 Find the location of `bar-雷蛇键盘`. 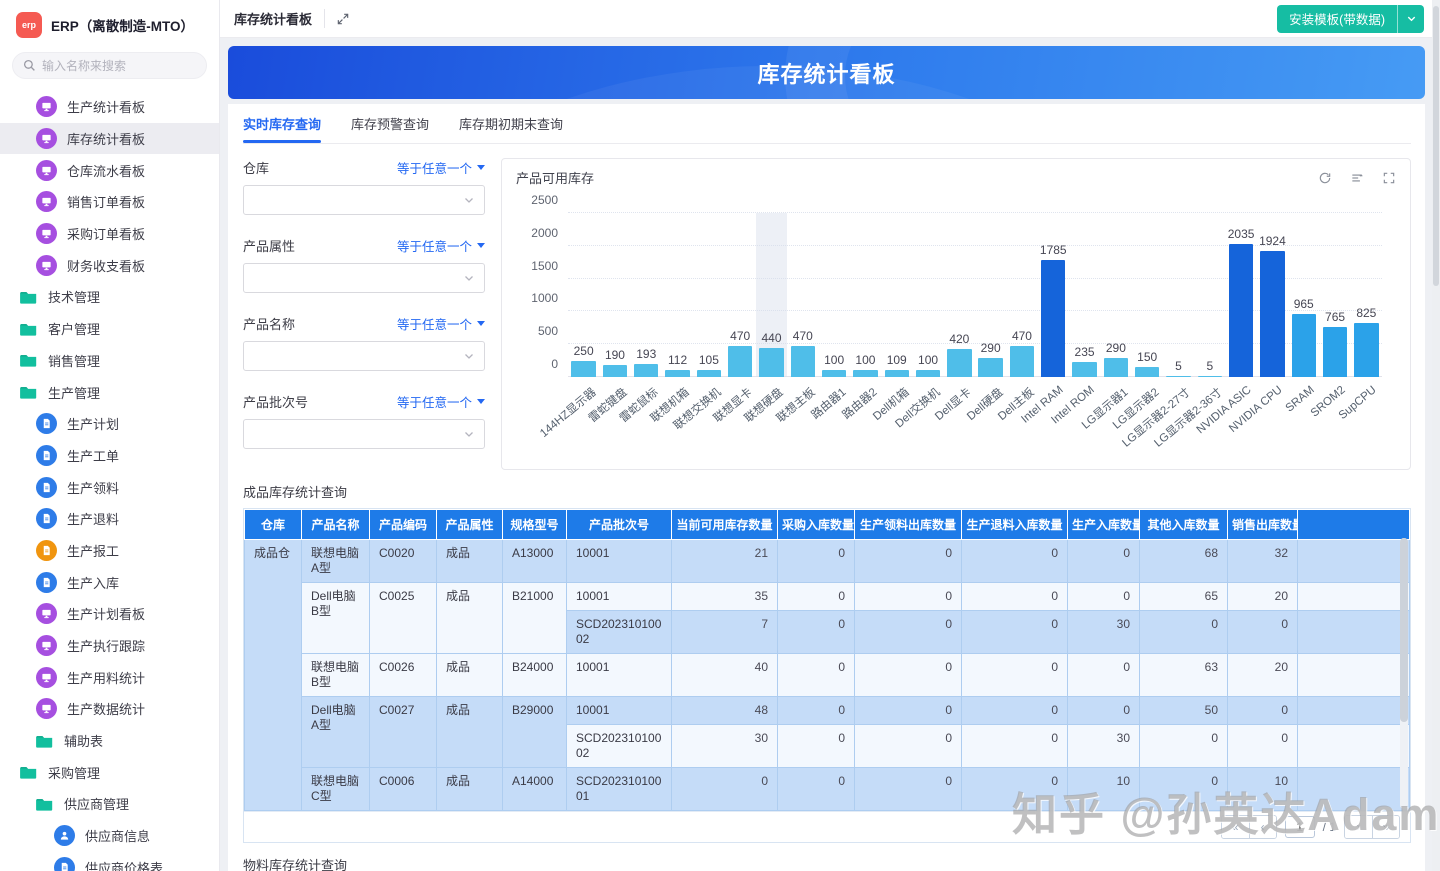

bar-雷蛇键盘 is located at coordinates (615, 370).